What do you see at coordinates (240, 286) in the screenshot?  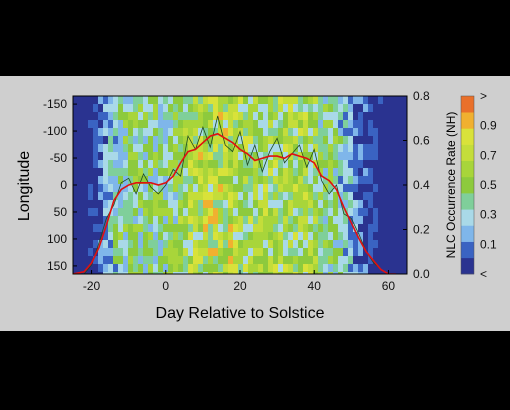 I see `x-tick-label: 20` at bounding box center [240, 286].